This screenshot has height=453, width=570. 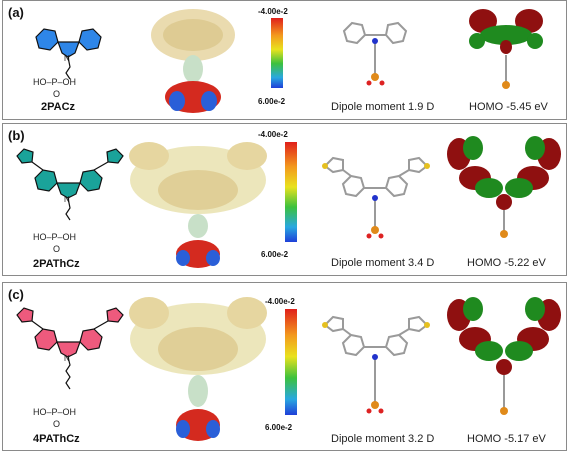 What do you see at coordinates (56, 264) in the screenshot?
I see `compound-name: 2PAThCz` at bounding box center [56, 264].